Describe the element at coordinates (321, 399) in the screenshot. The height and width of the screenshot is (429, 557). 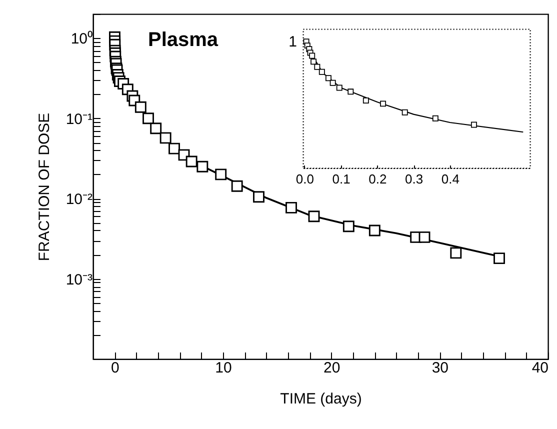
I see `x-axis-title: TIME (days)` at that location.